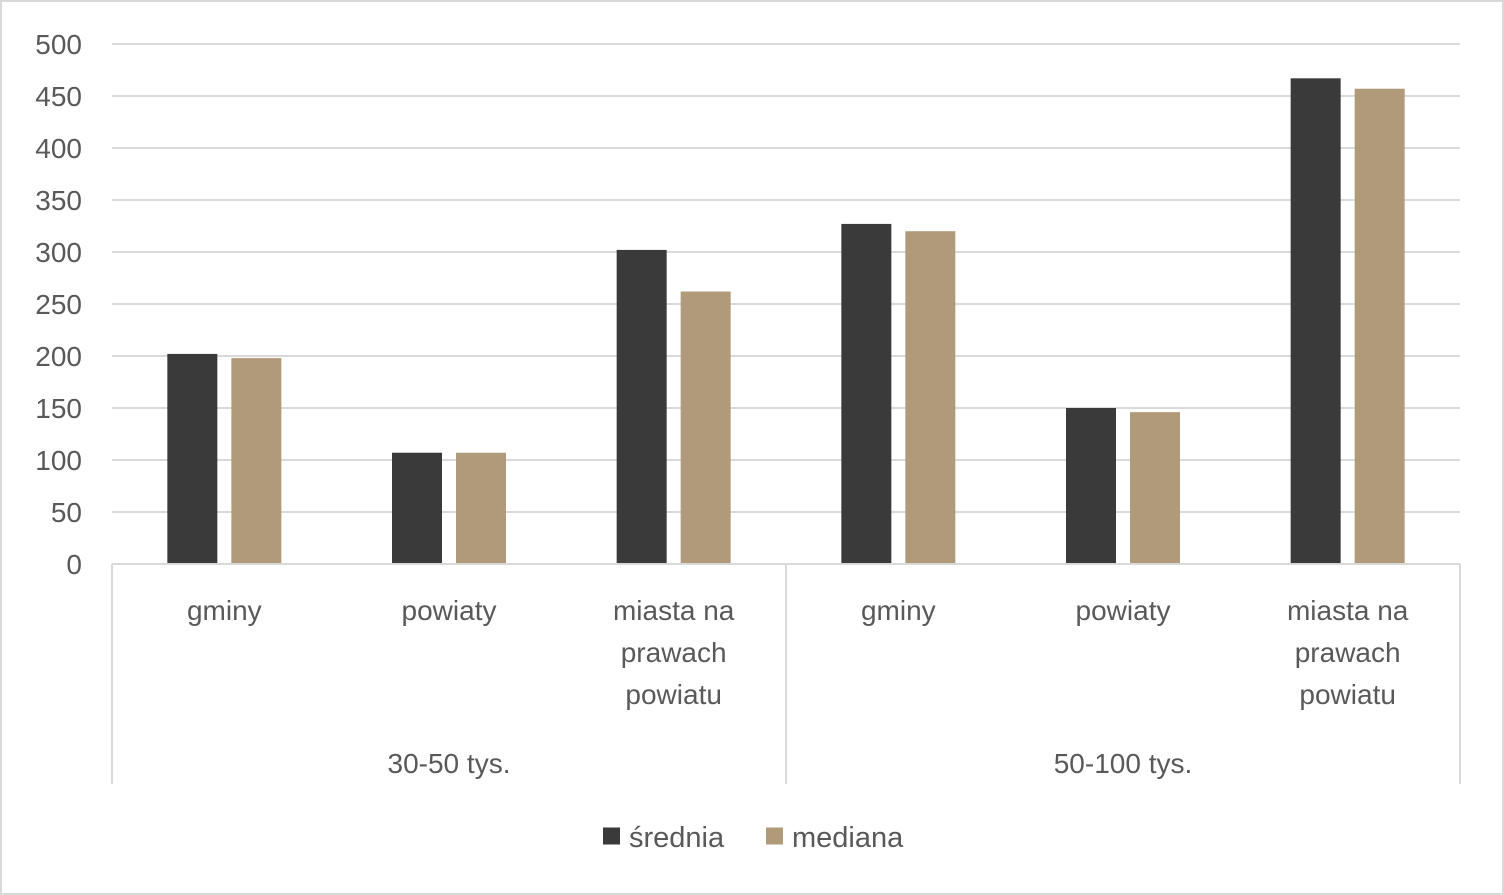  I want to click on legend: średnia mediana, so click(753, 838).